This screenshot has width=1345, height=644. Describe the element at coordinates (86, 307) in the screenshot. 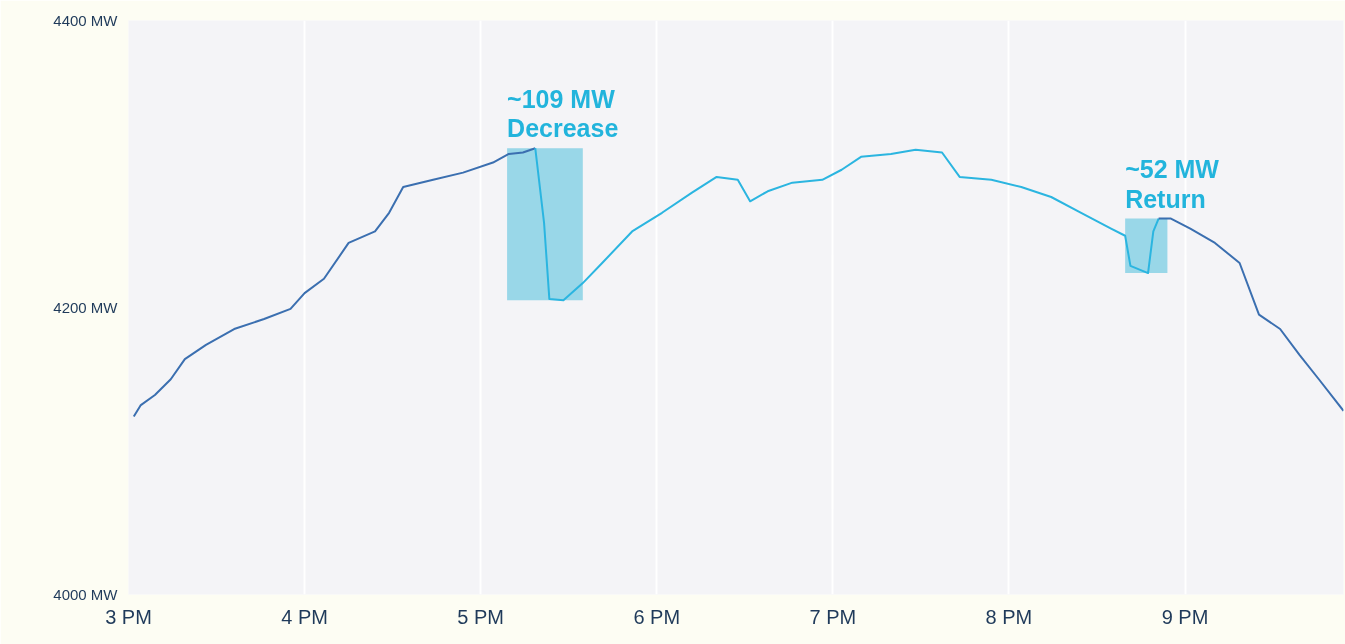

I see `y-tick-label: 4200 MW` at that location.